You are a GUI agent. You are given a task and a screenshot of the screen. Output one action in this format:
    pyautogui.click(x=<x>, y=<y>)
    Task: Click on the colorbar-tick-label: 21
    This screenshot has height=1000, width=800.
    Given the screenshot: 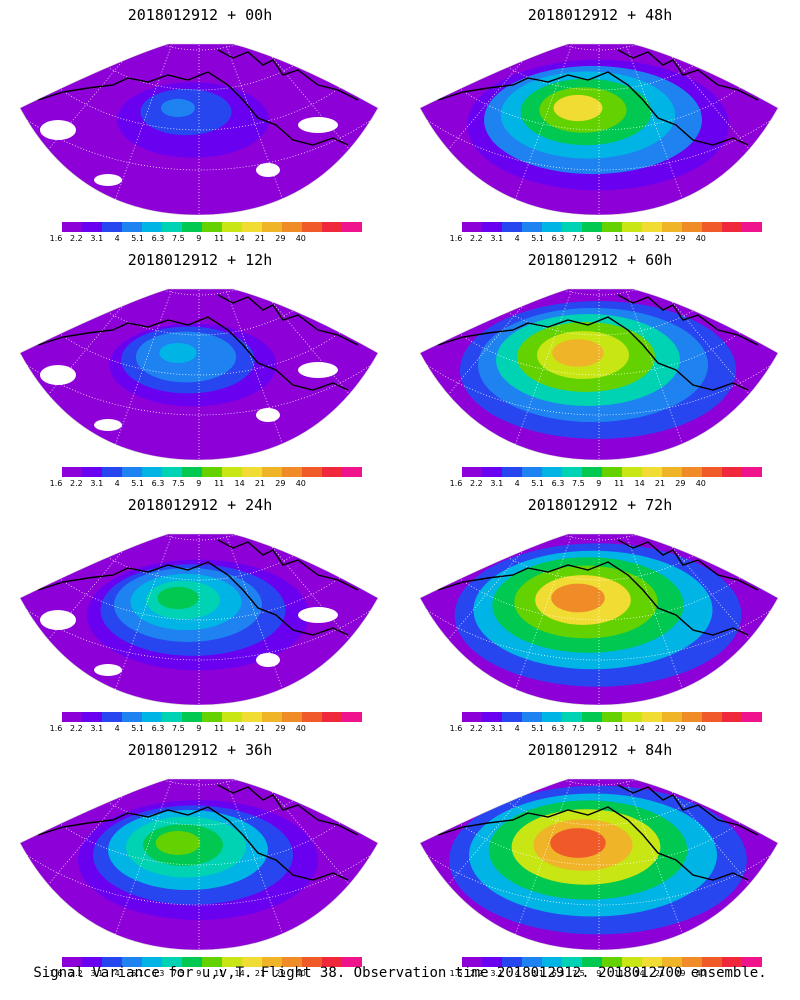 What is the action you would take?
    pyautogui.click(x=660, y=238)
    